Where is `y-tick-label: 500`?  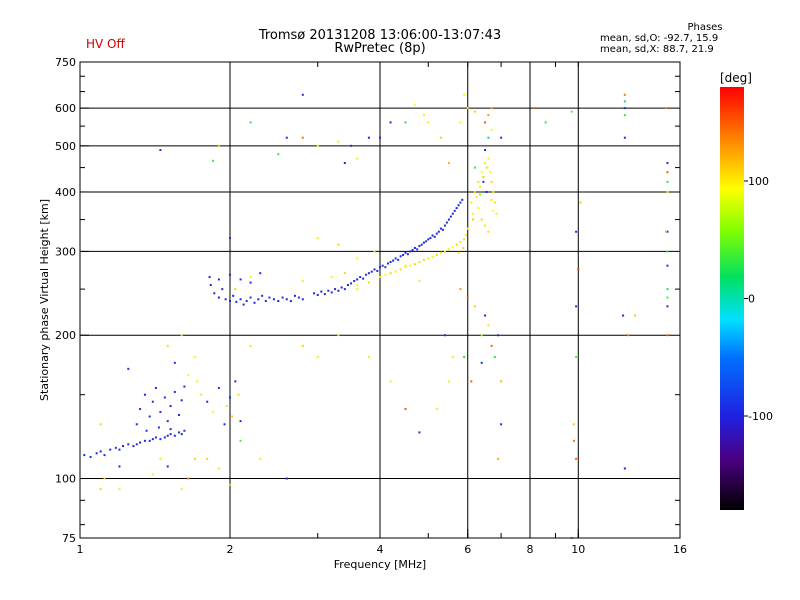
y-tick-label: 500 is located at coordinates (65, 146).